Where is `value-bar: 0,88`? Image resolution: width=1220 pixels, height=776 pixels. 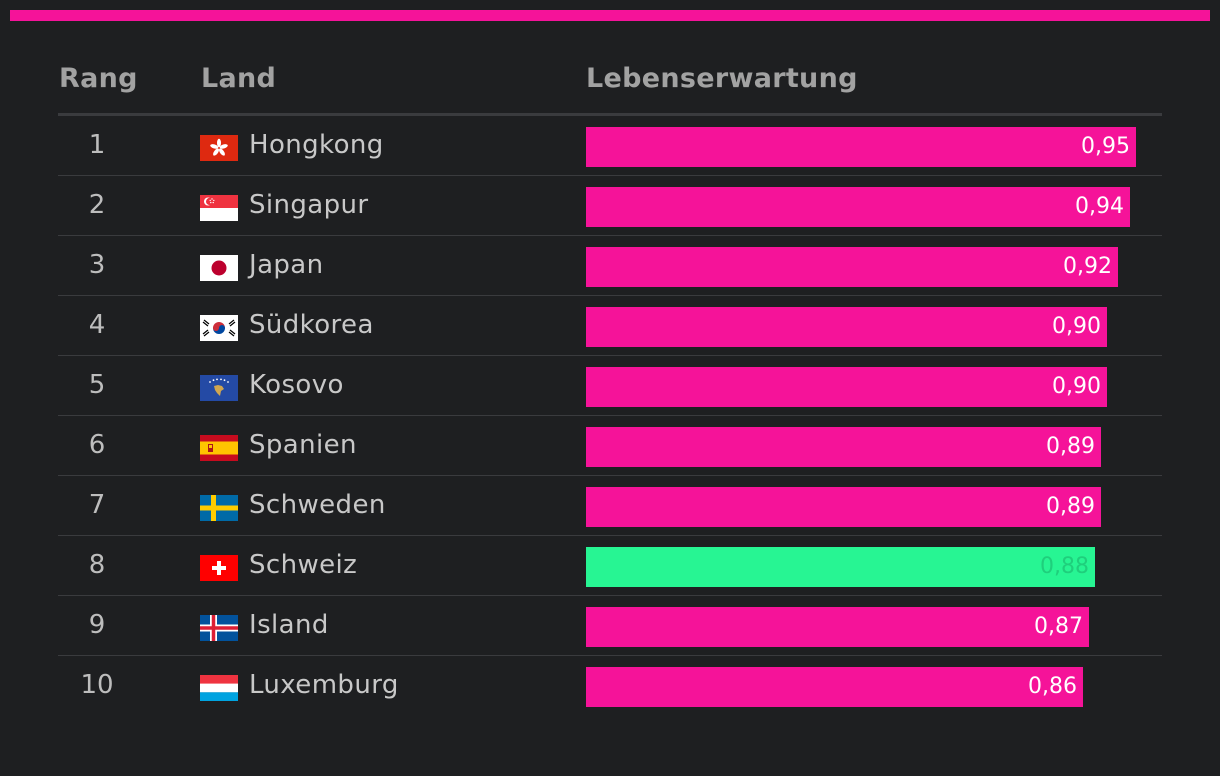
value-bar: 0,88 is located at coordinates (840, 567).